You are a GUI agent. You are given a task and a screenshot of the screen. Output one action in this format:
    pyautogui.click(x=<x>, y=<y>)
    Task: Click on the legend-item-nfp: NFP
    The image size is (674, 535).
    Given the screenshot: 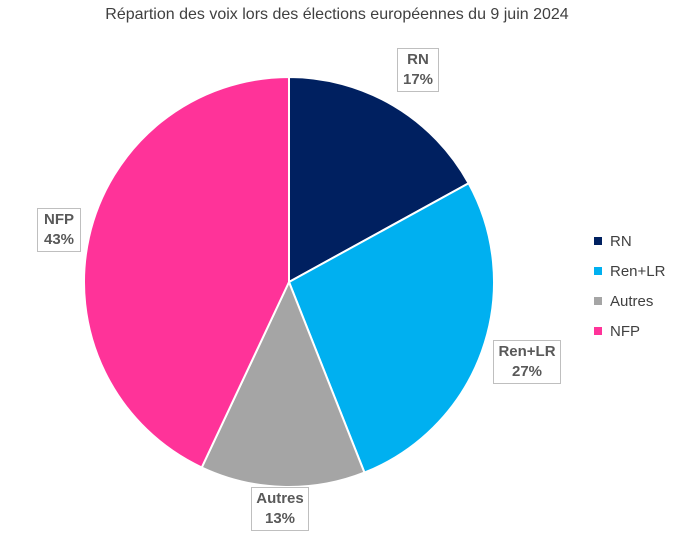 What is the action you would take?
    pyautogui.click(x=629, y=331)
    